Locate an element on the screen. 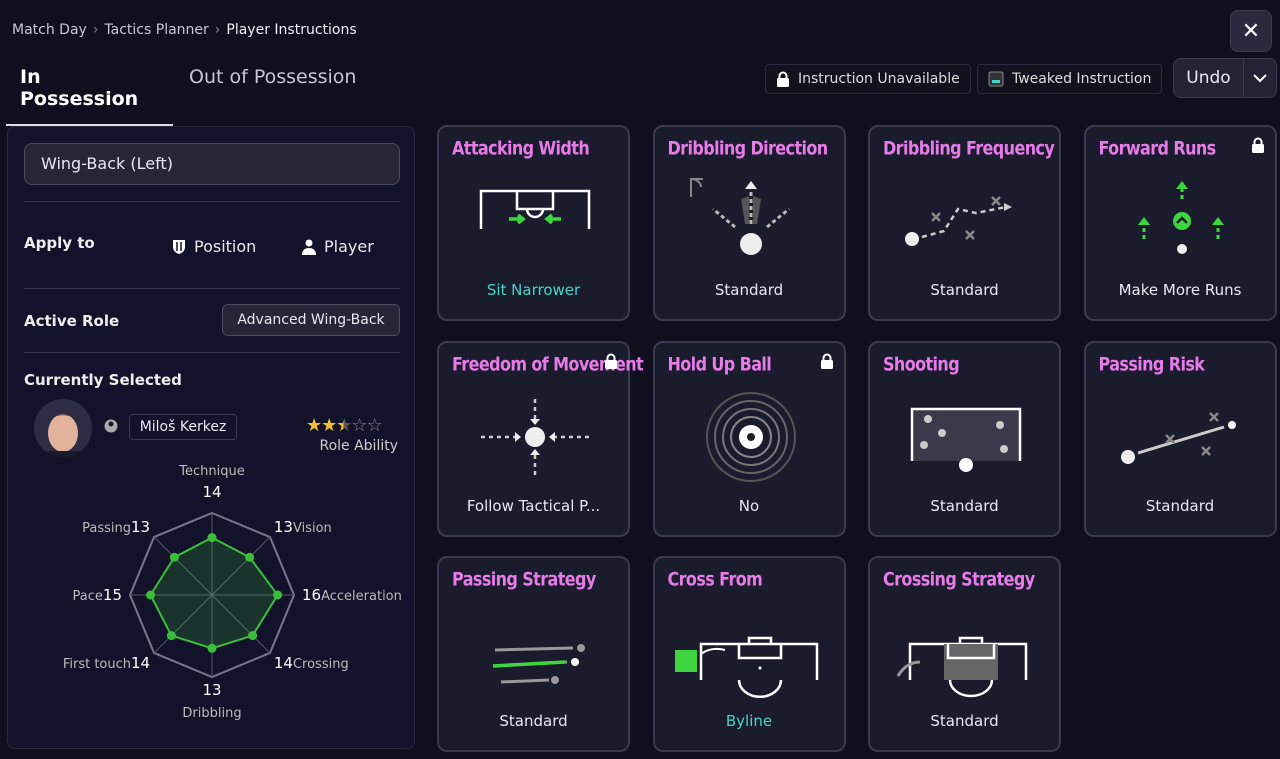 The width and height of the screenshot is (1280, 759). card-title: Hold Up Ball is located at coordinates (719, 363).